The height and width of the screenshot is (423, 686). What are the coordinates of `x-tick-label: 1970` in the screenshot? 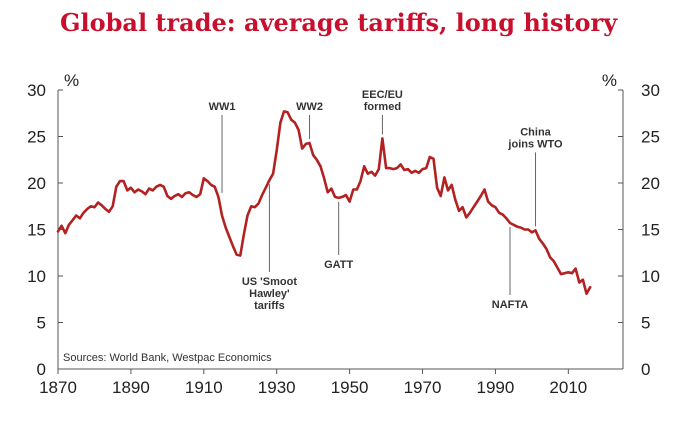 It's located at (423, 387).